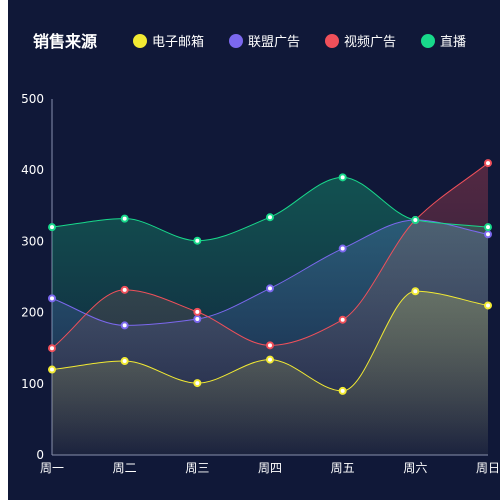 This screenshot has height=500, width=500. What do you see at coordinates (40, 455) in the screenshot?
I see `y-tick-label: 0` at bounding box center [40, 455].